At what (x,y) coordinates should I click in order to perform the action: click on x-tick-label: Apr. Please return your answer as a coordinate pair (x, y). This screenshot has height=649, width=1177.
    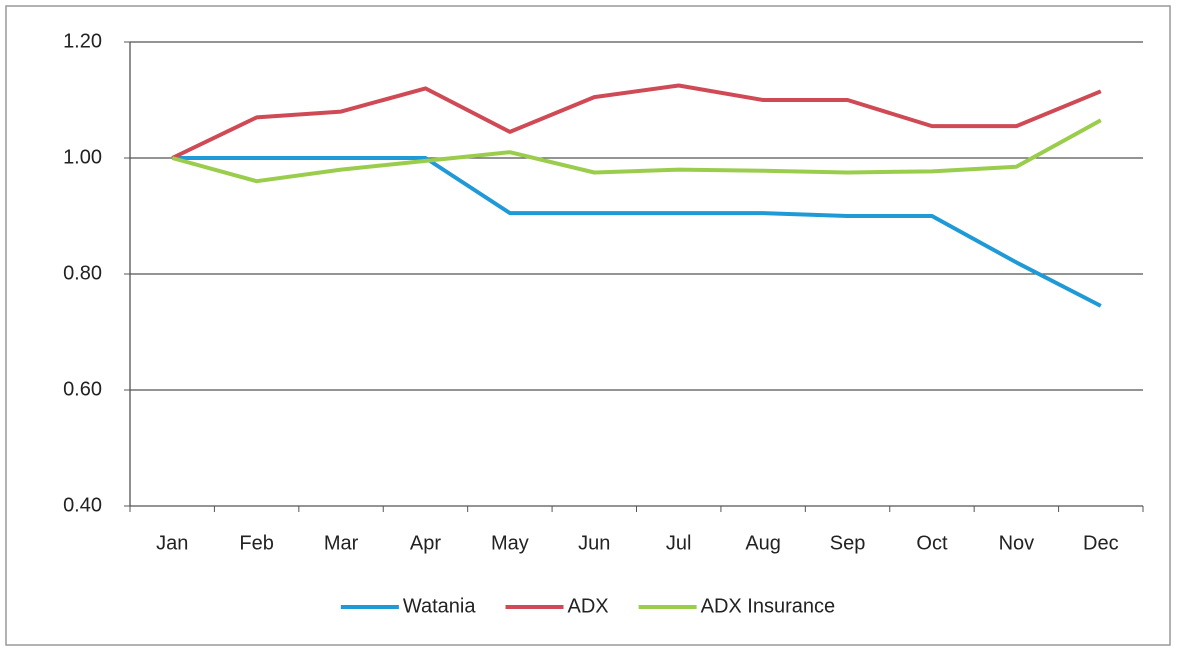
    Looking at the image, I should click on (425, 543).